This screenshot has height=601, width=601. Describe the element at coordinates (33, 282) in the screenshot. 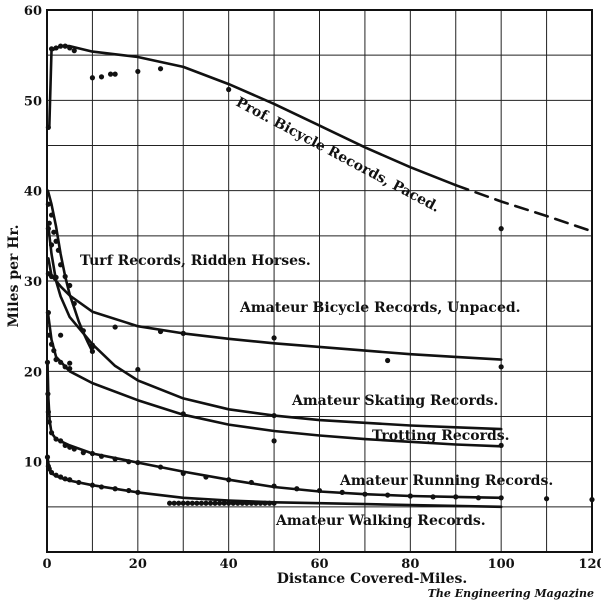

I see `y-tick-label: 30` at that location.